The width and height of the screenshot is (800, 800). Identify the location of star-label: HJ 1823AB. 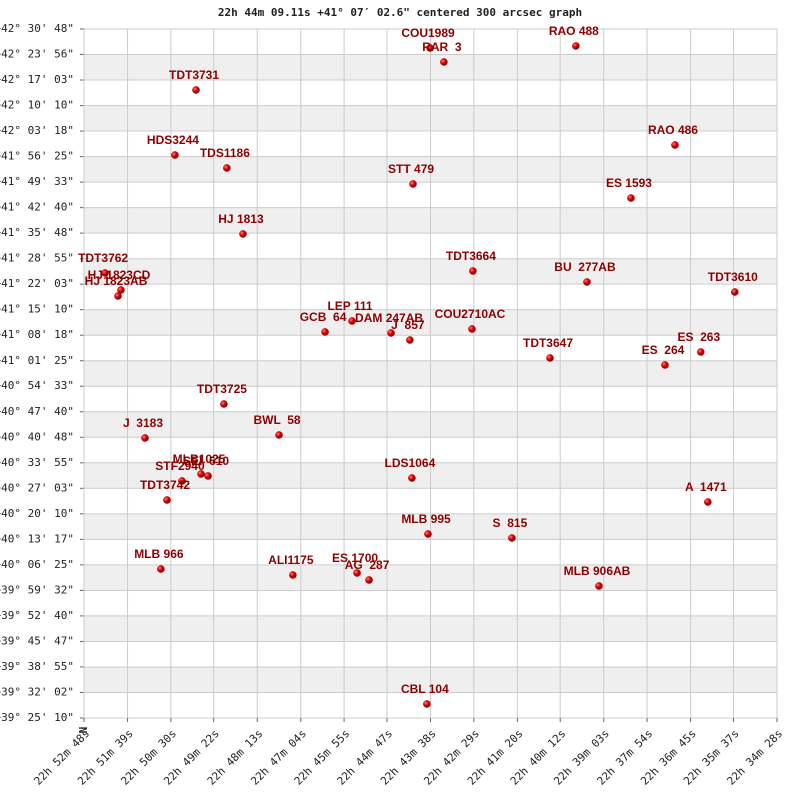
(116, 281).